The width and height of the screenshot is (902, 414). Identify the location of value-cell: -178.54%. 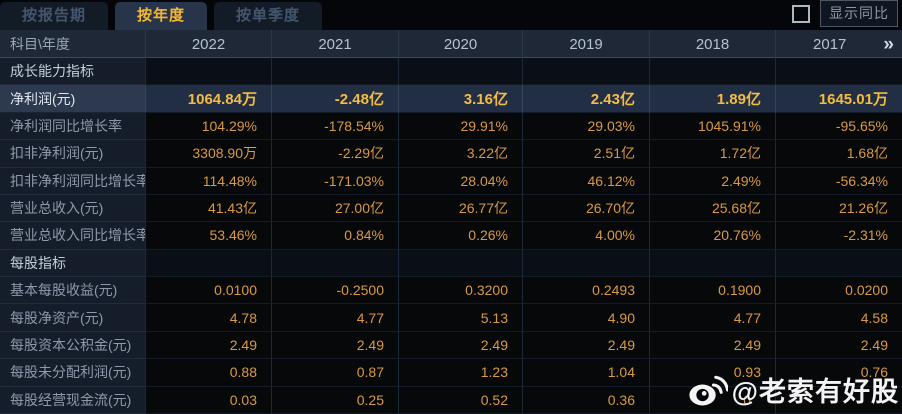
(334, 126).